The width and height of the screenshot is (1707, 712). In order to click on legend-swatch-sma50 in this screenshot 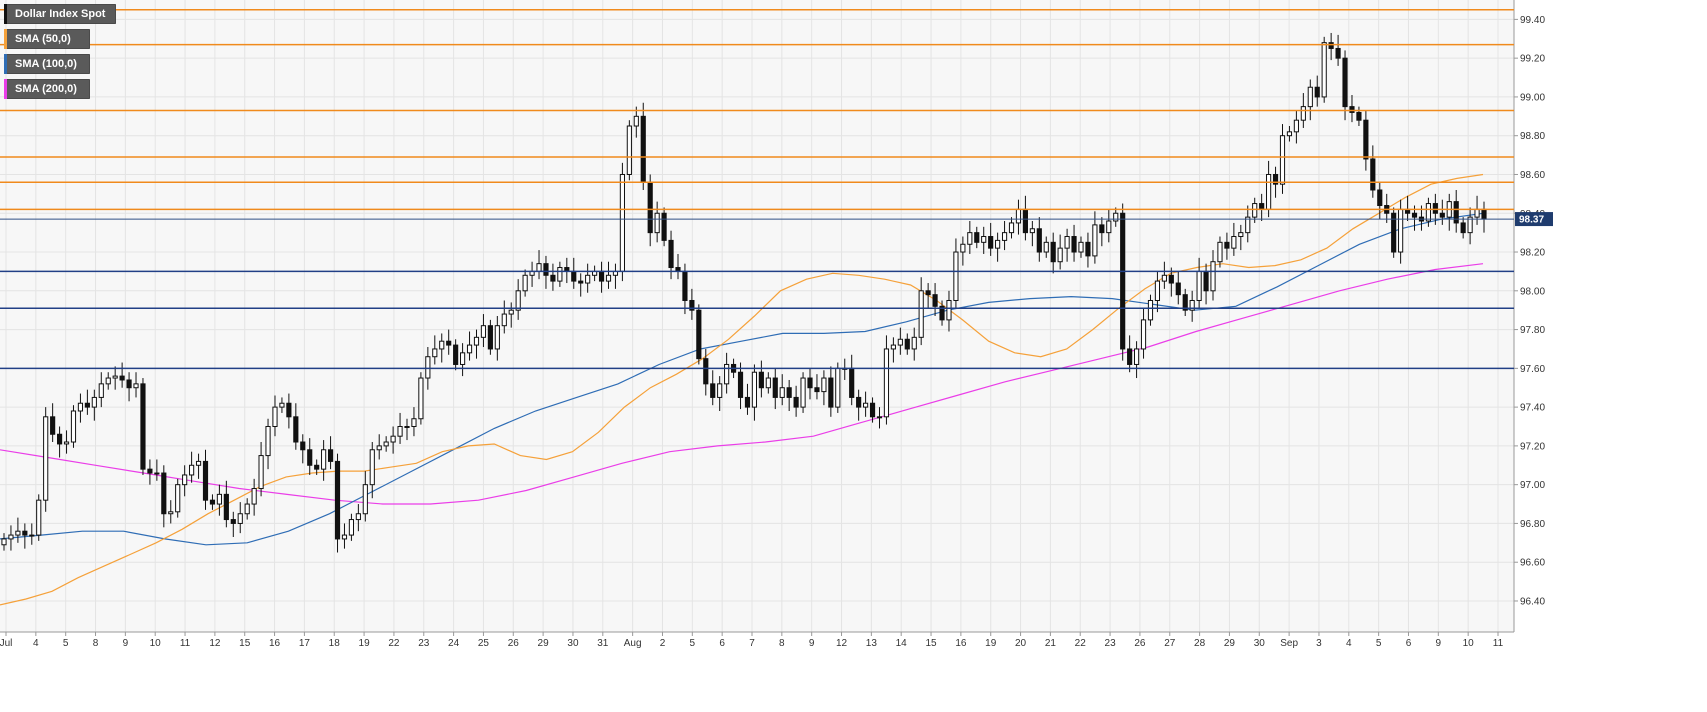, I will do `click(5, 39)`.